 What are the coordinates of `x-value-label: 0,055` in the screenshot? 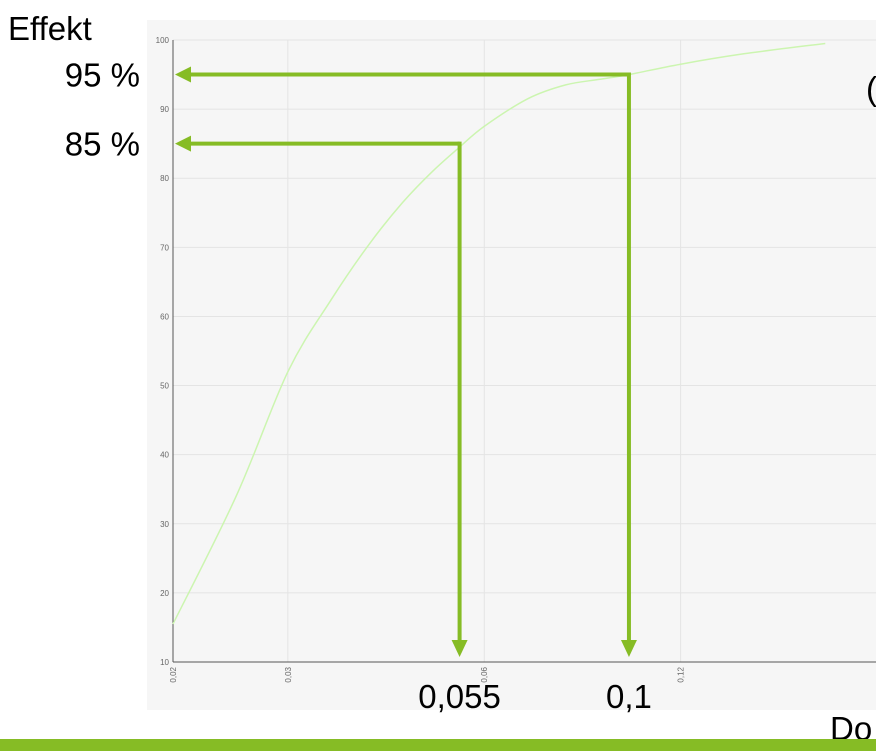 It's located at (459, 696).